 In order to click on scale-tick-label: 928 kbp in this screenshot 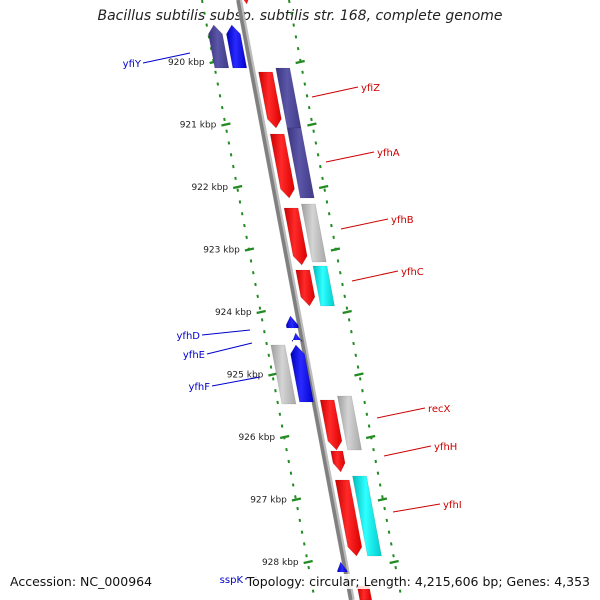, I will do `click(280, 563)`.